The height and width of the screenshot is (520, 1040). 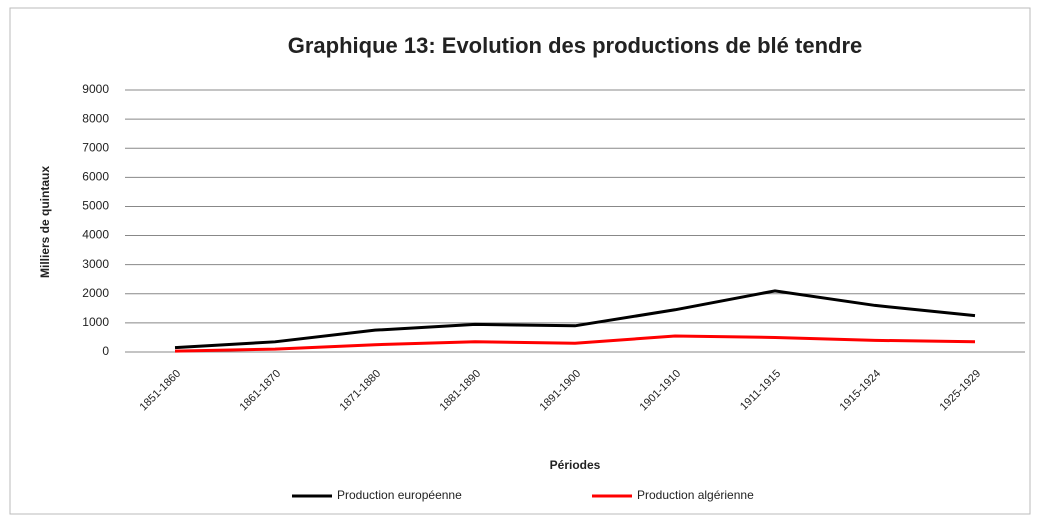 What do you see at coordinates (95, 89) in the screenshot?
I see `y-tick-label: 9000` at bounding box center [95, 89].